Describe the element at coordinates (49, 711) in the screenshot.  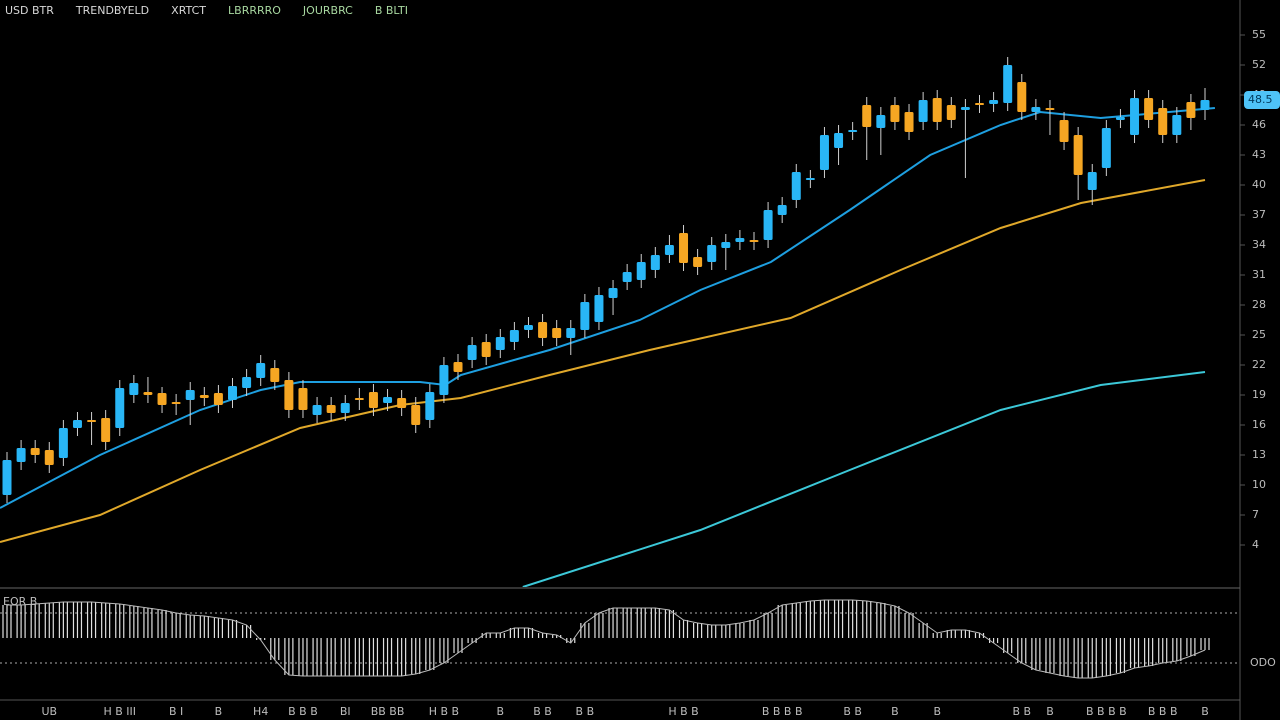
I see `x-tick-label: UB` at that location.